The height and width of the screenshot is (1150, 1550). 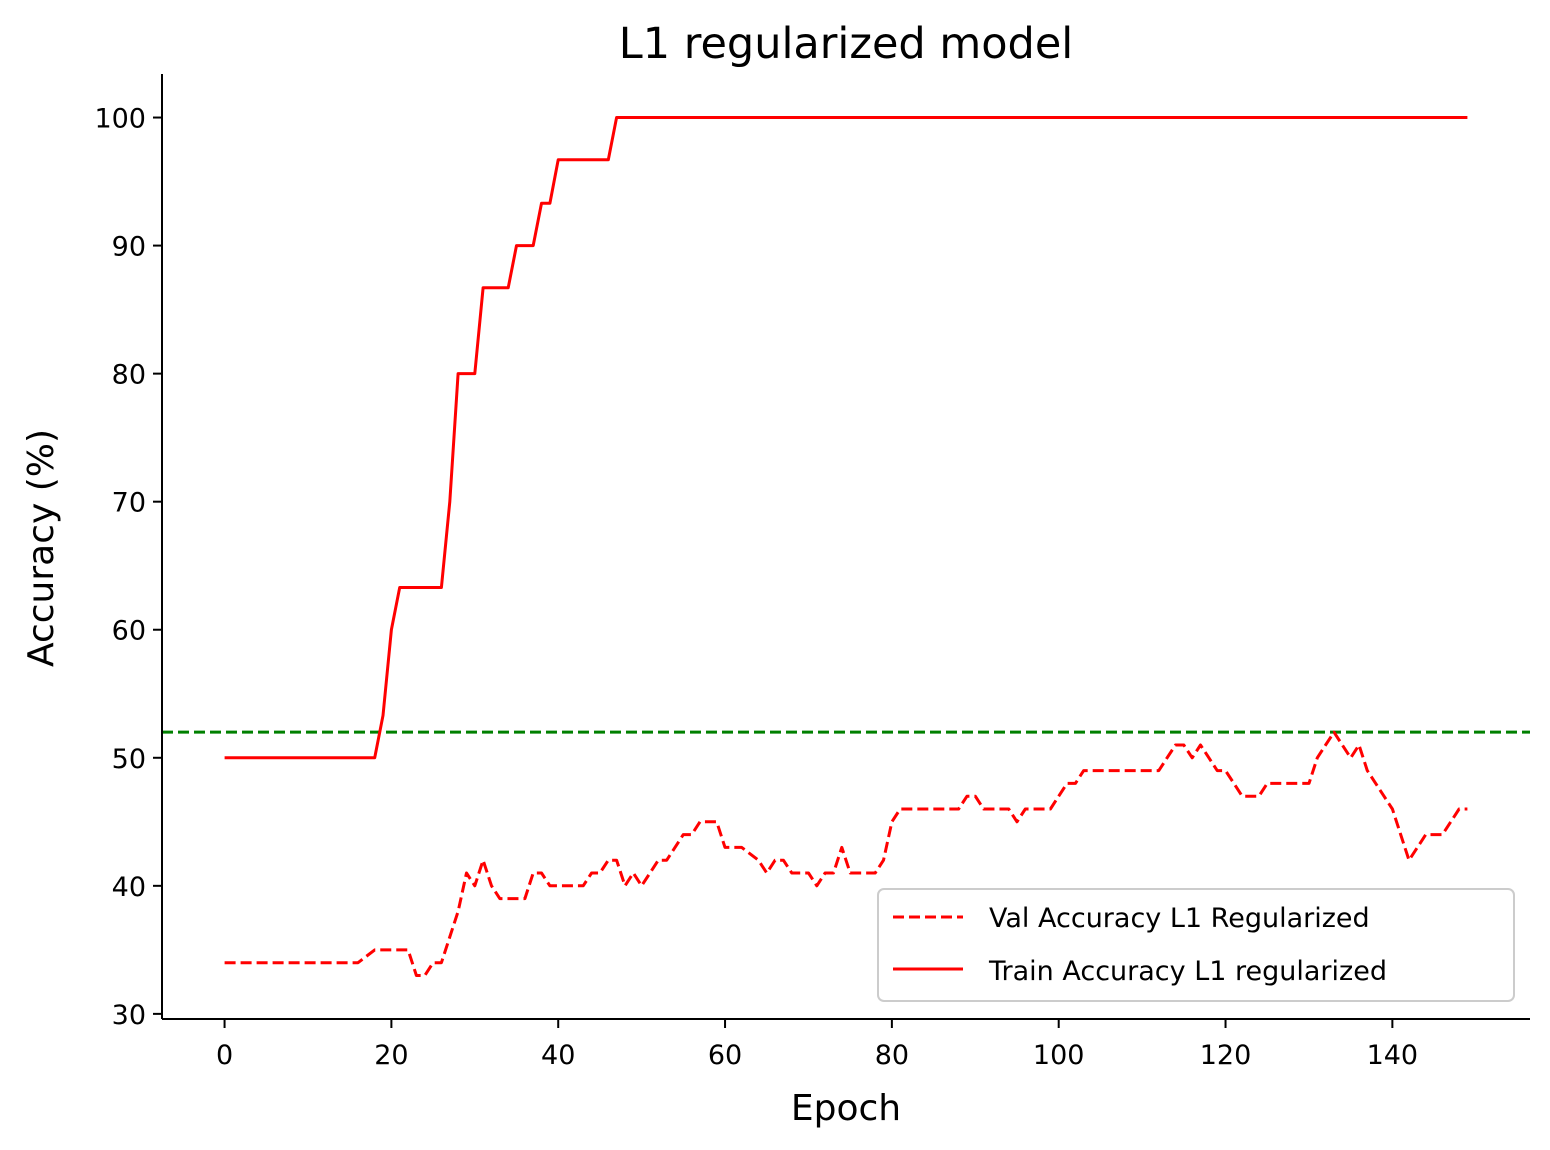 I want to click on x-tick-label: 0, so click(x=224, y=1055).